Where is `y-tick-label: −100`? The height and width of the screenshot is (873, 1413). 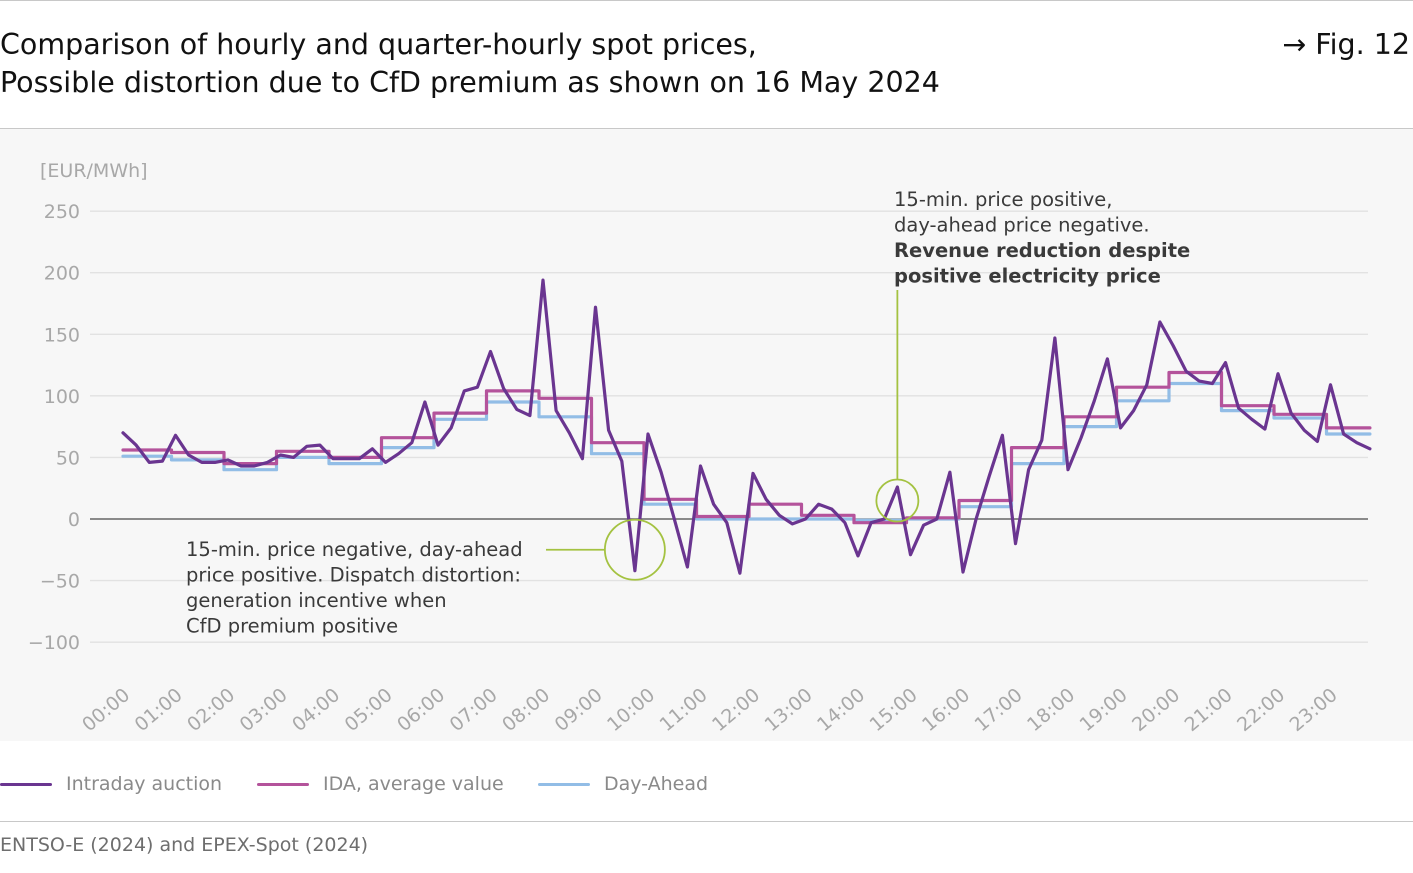 y-tick-label: −100 is located at coordinates (54, 643).